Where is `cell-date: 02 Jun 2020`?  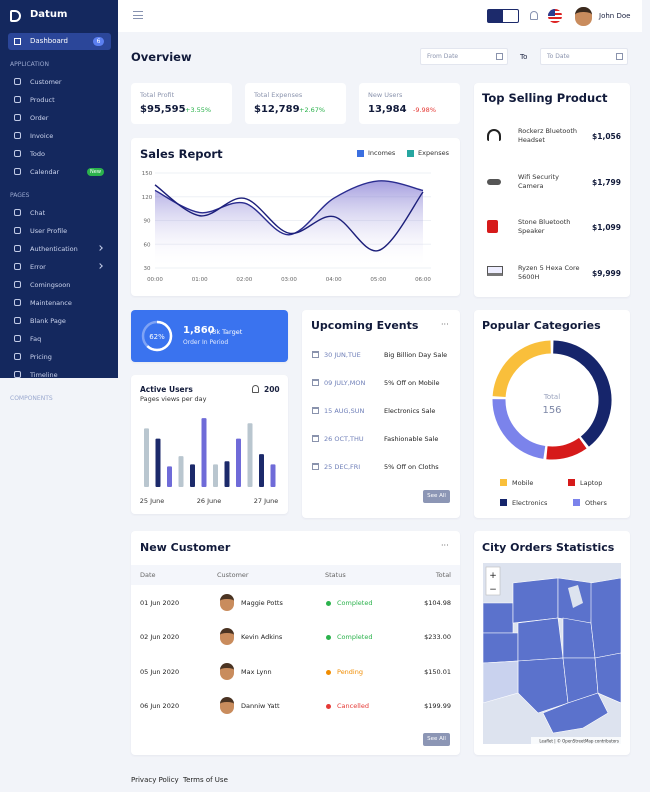 cell-date: 02 Jun 2020 is located at coordinates (160, 637).